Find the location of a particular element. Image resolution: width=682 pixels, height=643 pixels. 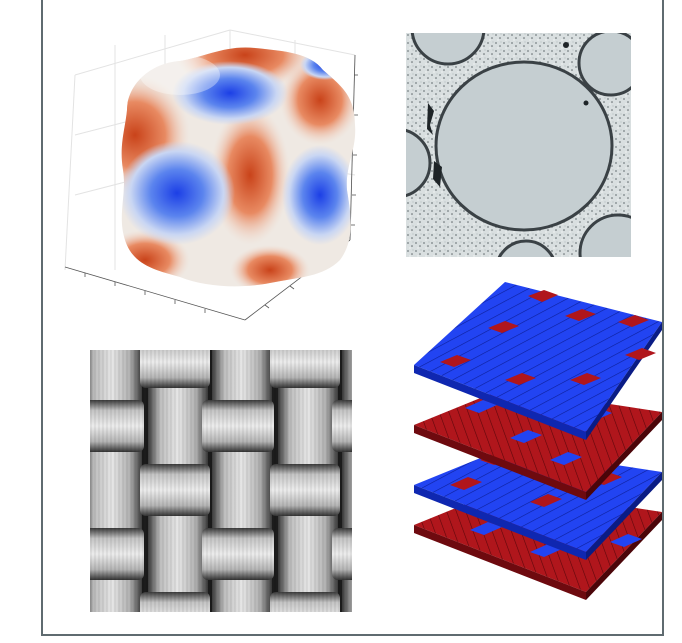

surface is located at coordinates (238, 167).